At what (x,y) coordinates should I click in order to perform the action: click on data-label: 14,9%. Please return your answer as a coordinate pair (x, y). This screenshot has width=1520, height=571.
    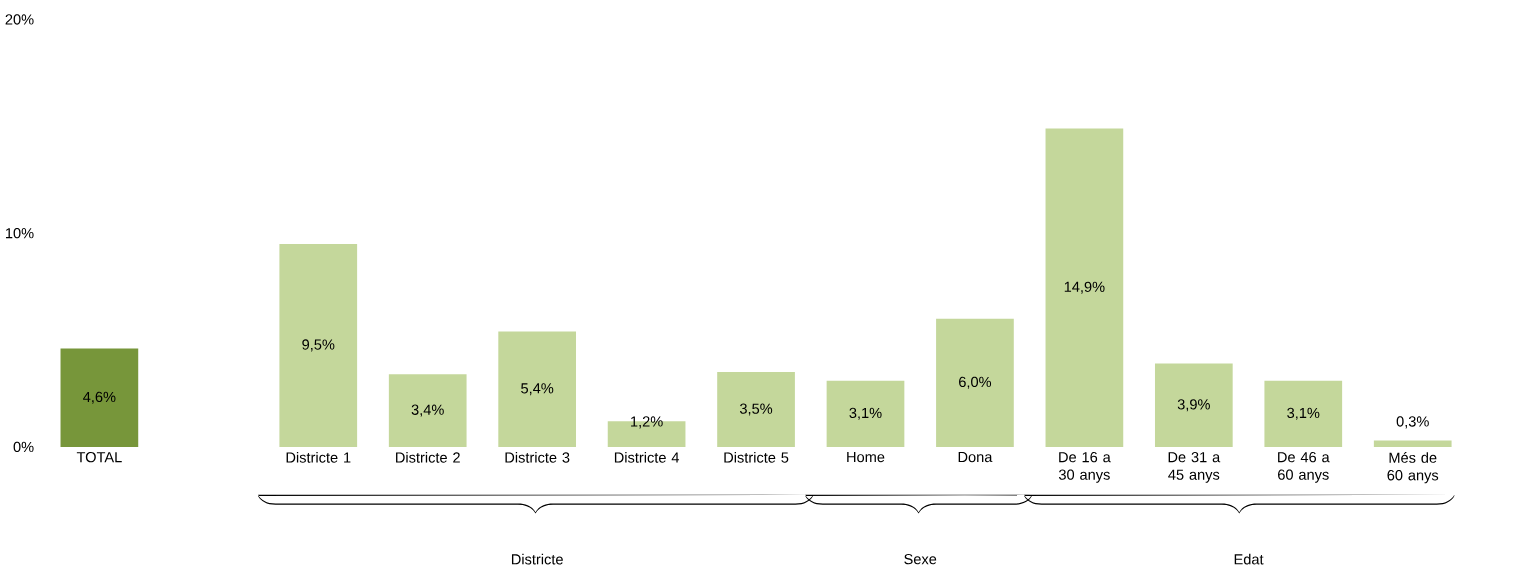
    Looking at the image, I should click on (1084, 287).